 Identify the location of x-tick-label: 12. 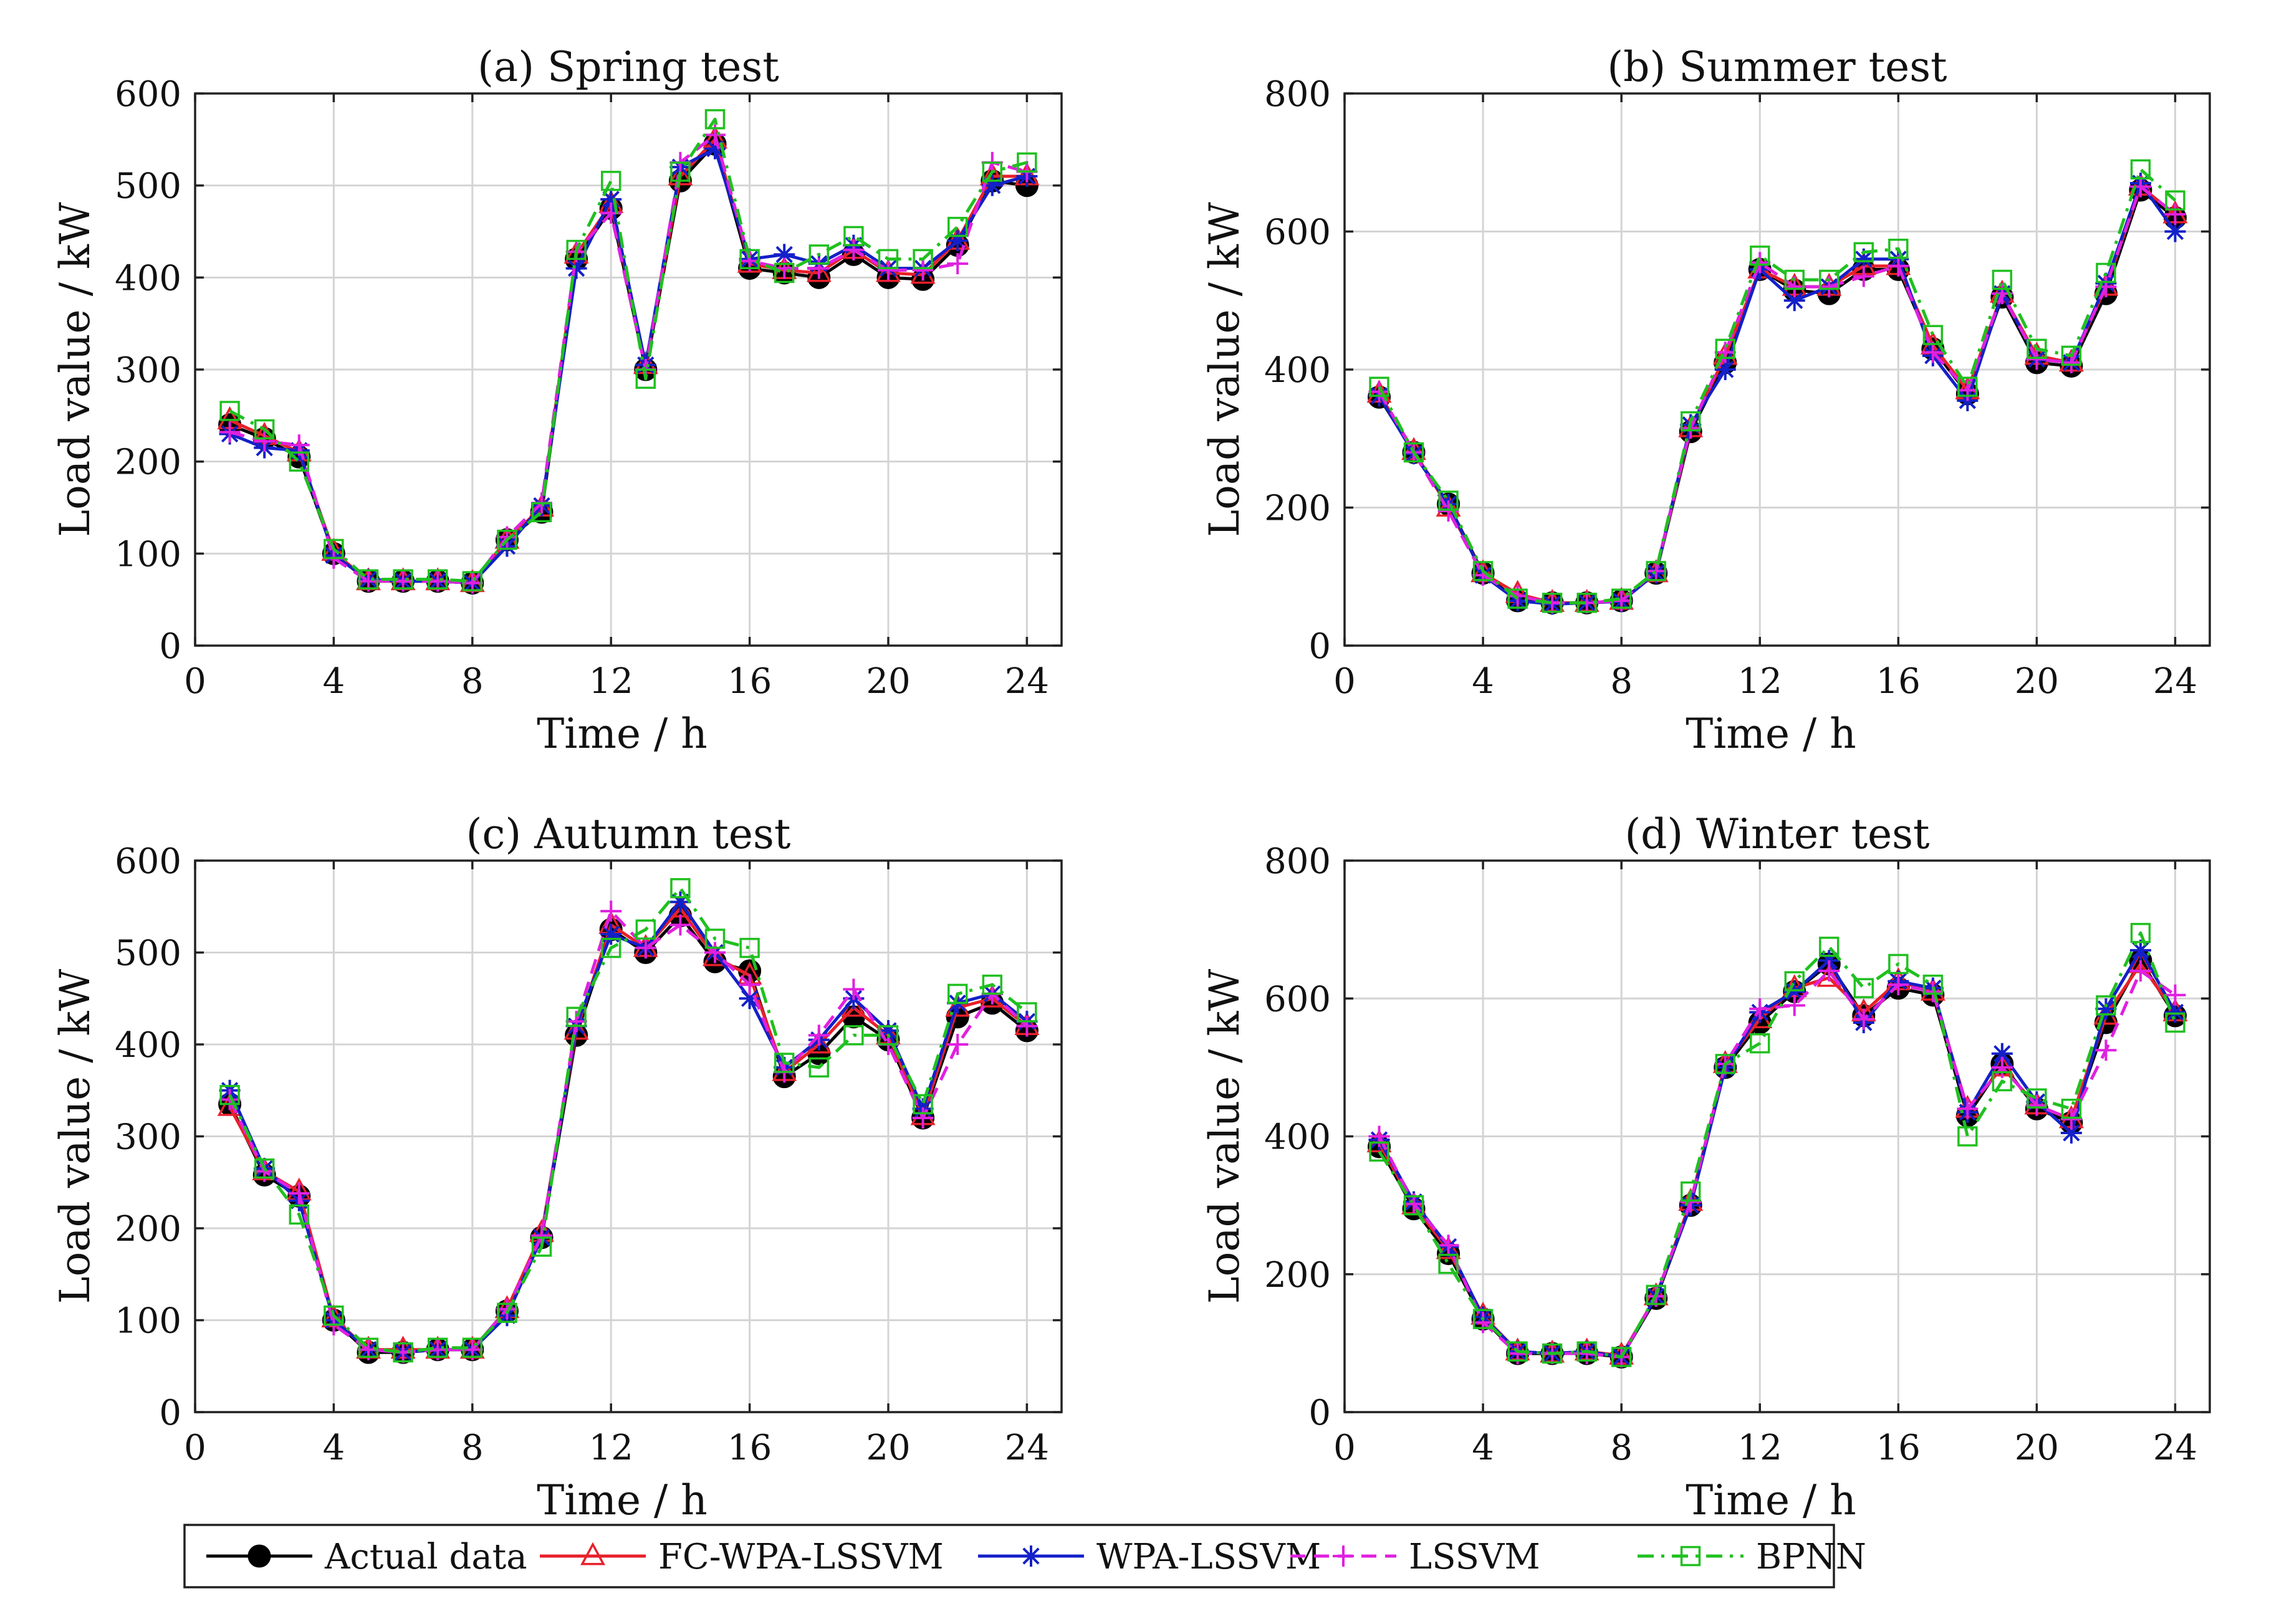
(1760, 1448).